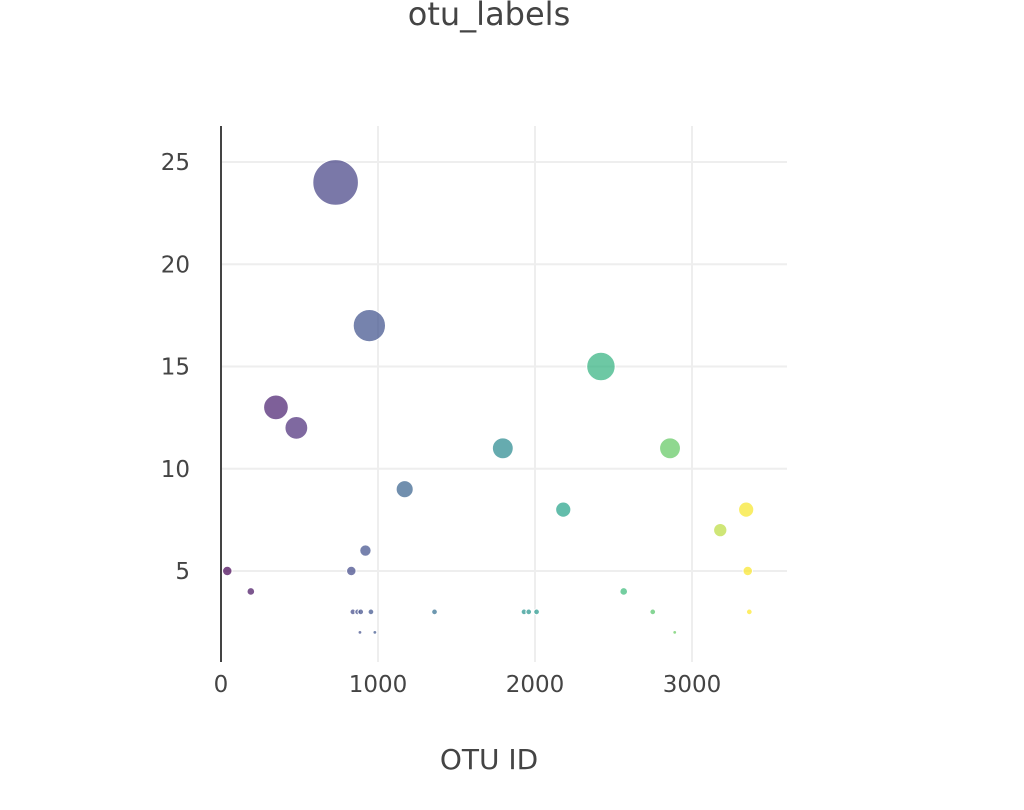 The image size is (1024, 810). What do you see at coordinates (692, 685) in the screenshot?
I see `x-tick-label: 3000` at bounding box center [692, 685].